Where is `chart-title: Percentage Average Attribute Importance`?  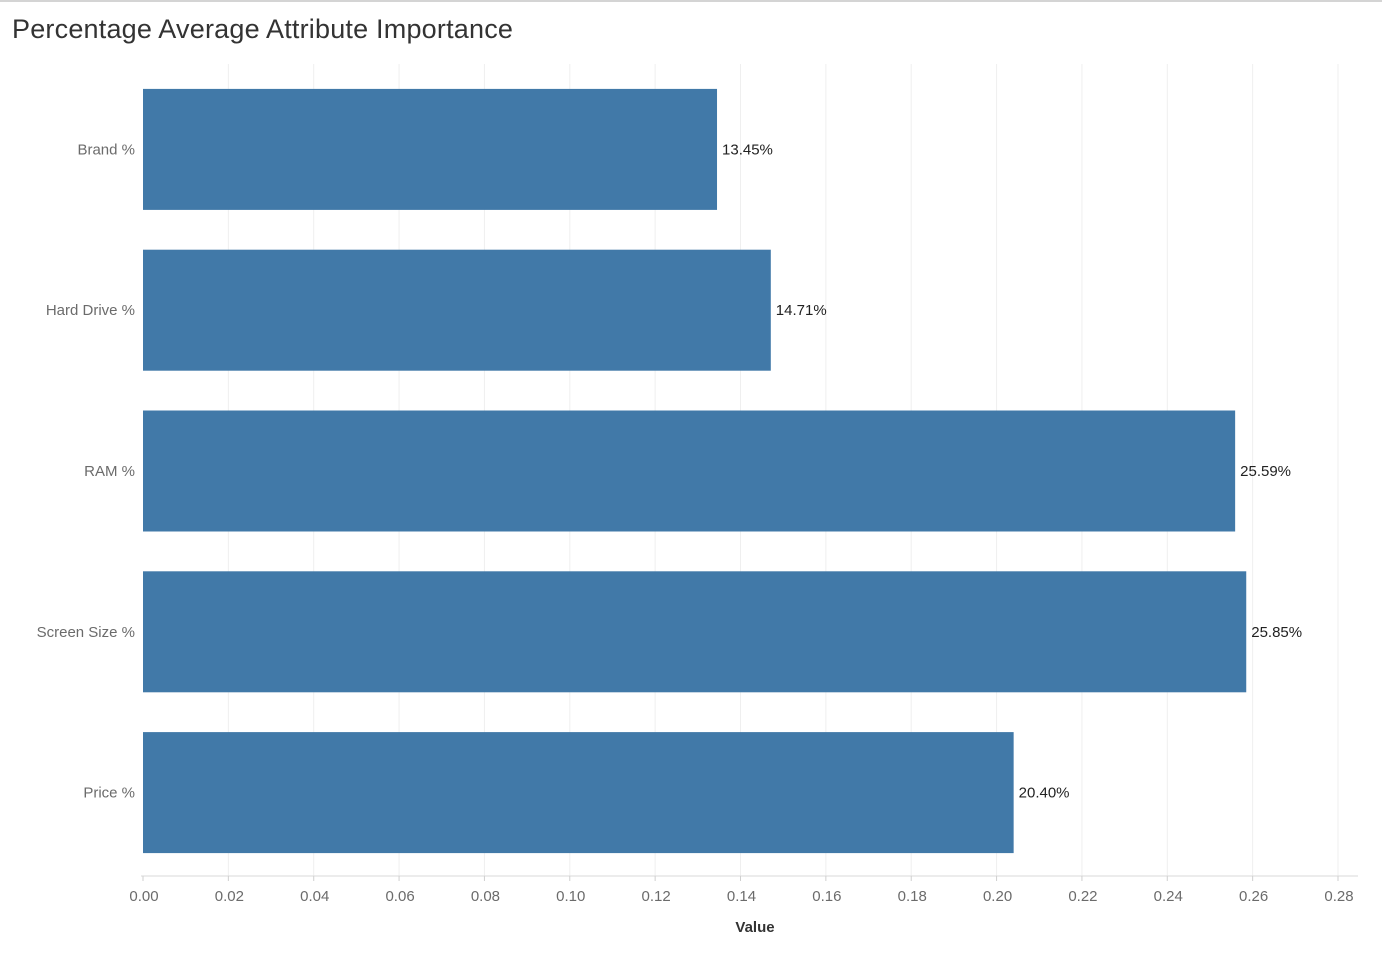 chart-title: Percentage Average Attribute Importance is located at coordinates (263, 29).